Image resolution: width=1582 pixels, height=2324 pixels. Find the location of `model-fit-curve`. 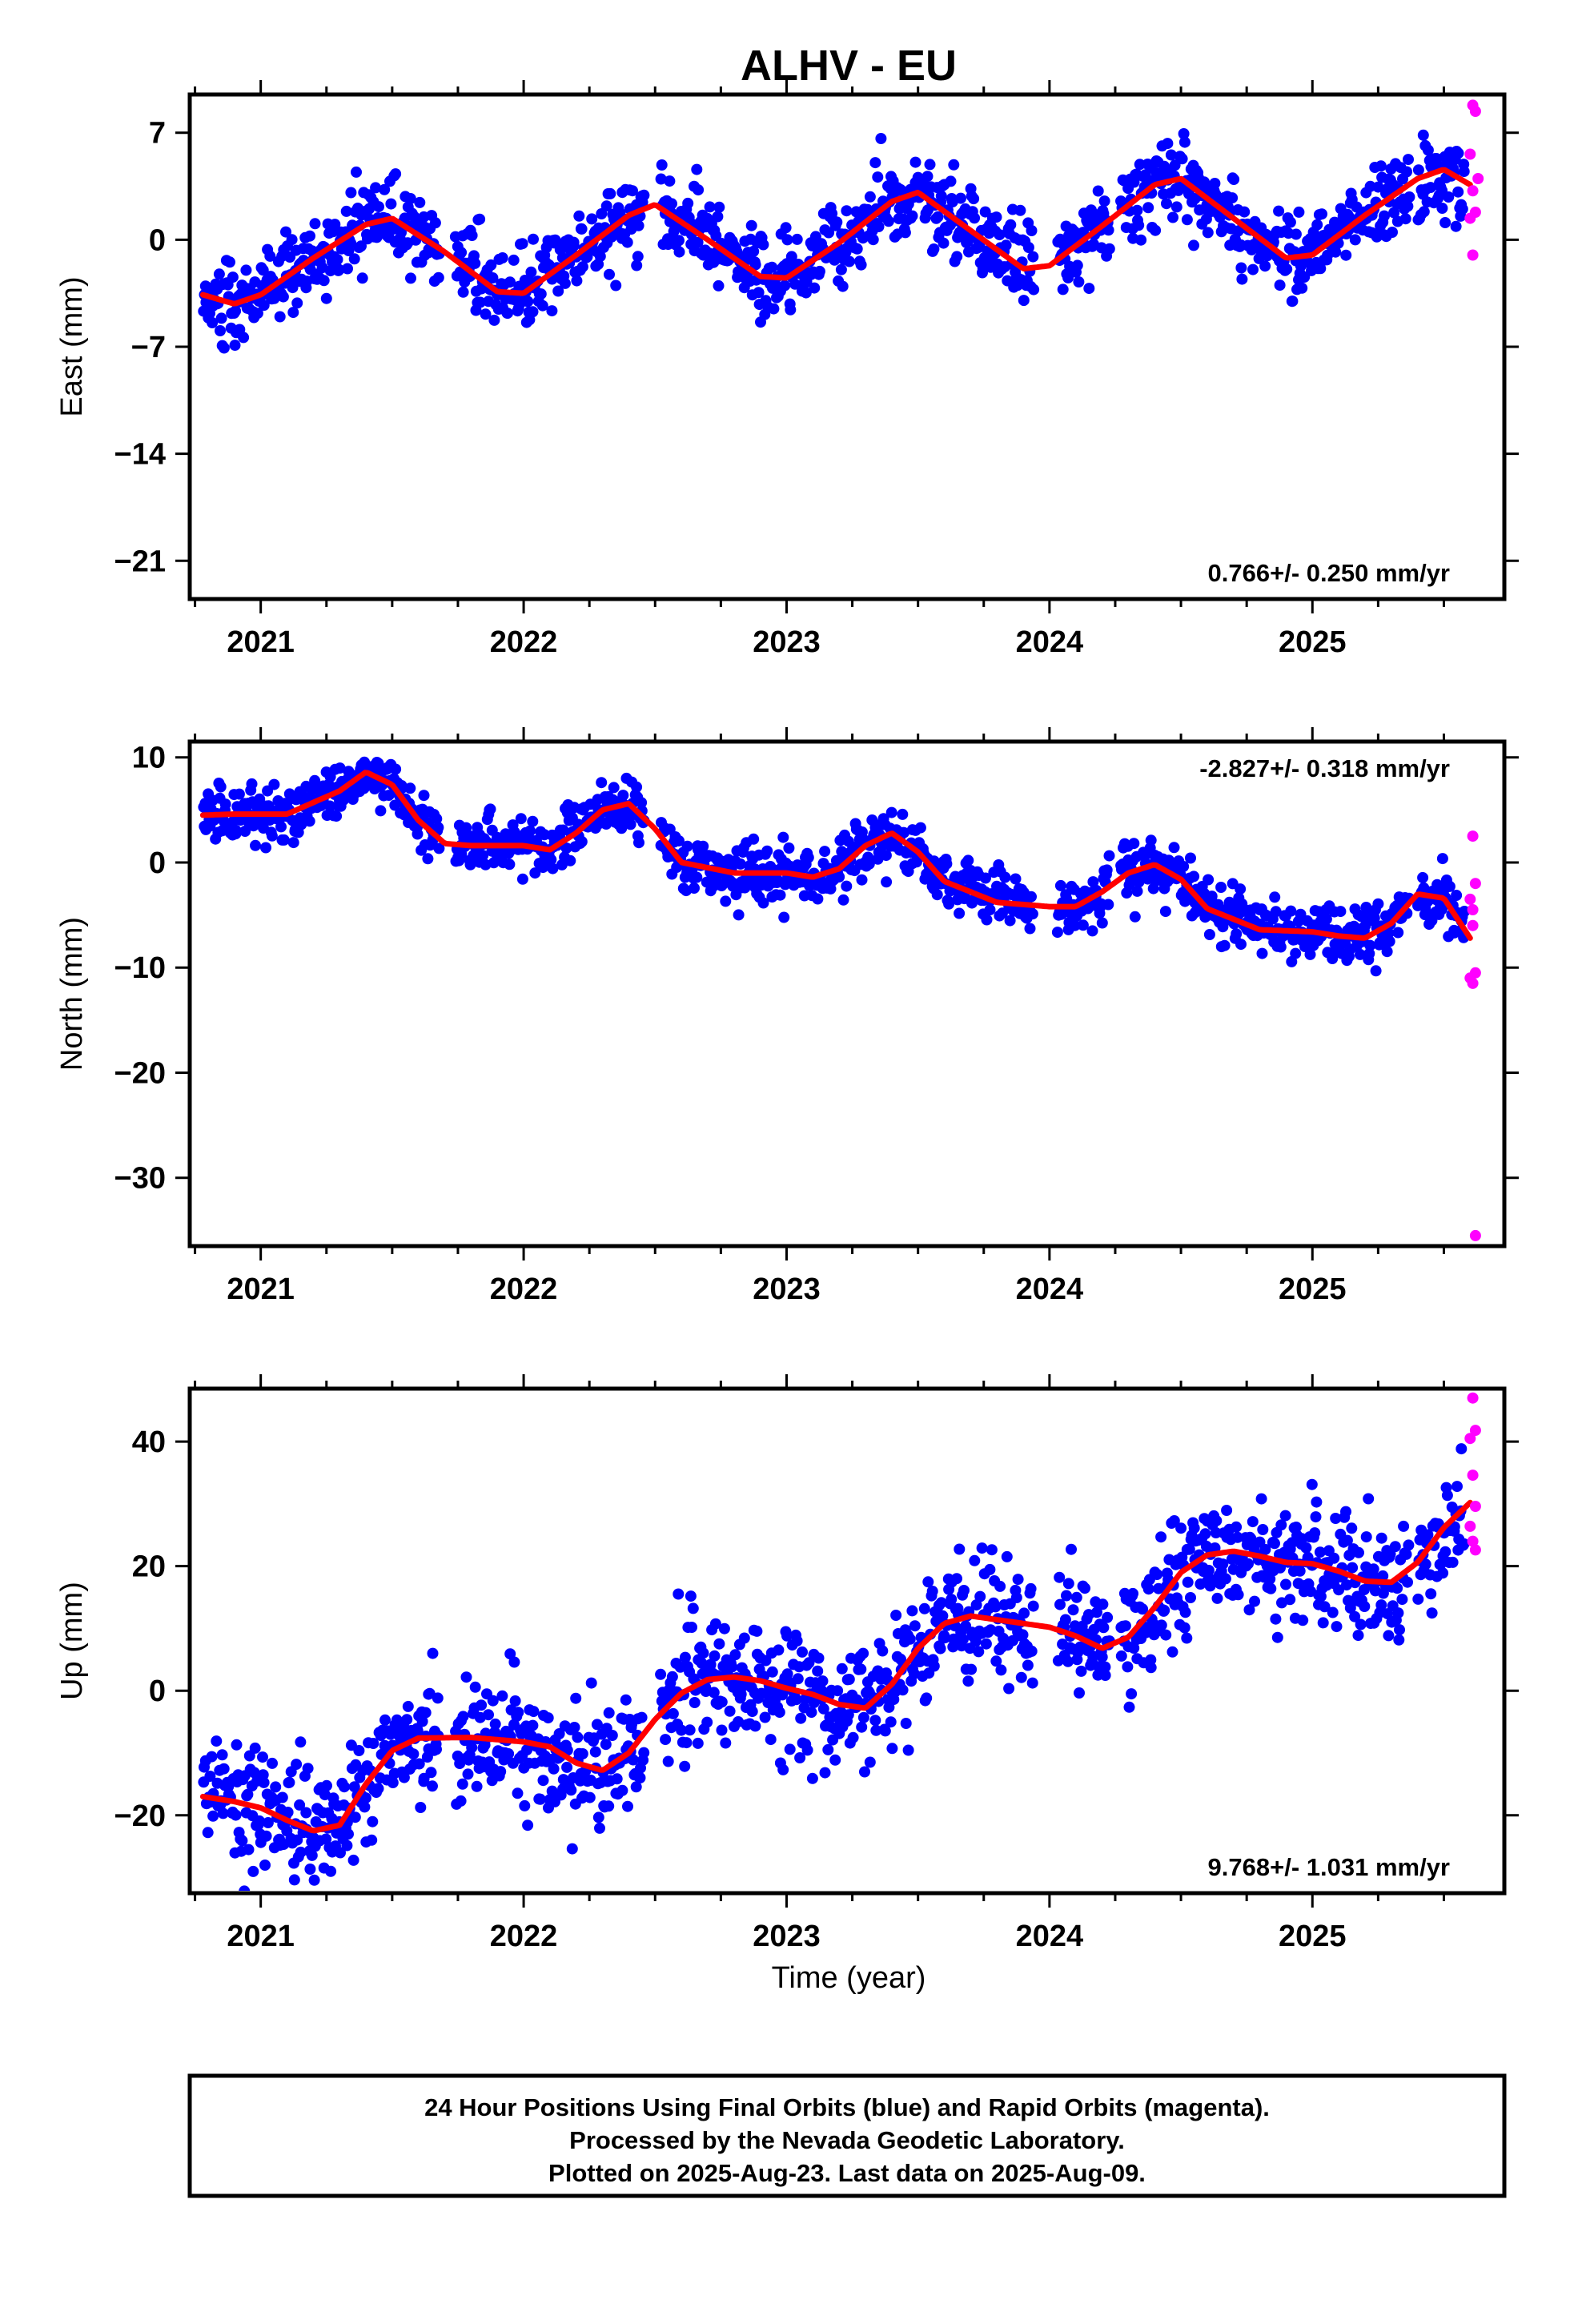

model-fit-curve is located at coordinates (836, 855).